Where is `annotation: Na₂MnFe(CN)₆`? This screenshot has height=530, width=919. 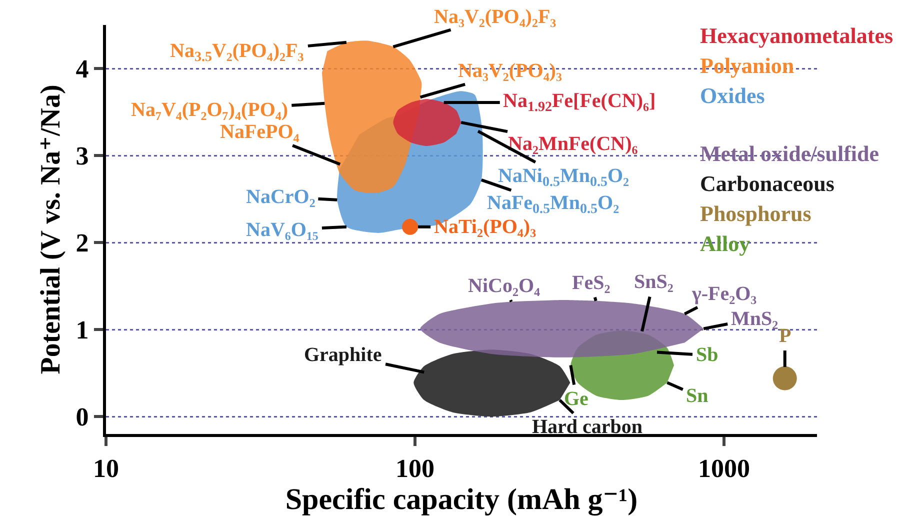
annotation: Na₂MnFe(CN)₆ is located at coordinates (573, 144).